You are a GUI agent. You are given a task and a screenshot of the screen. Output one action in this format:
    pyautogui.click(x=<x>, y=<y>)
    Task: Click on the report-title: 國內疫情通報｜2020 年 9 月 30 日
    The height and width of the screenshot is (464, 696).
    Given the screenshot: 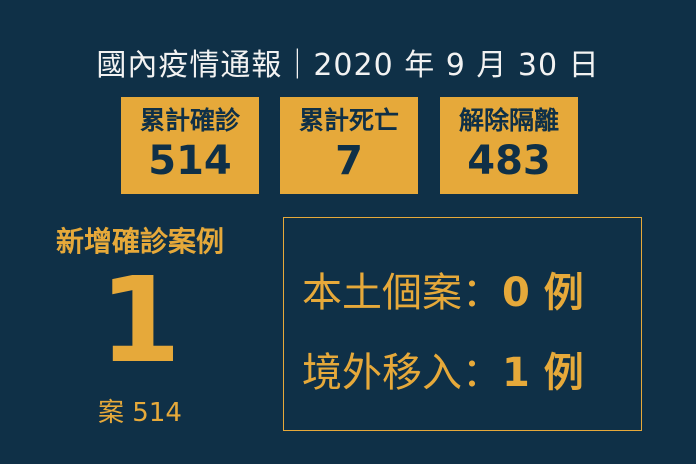 What is the action you would take?
    pyautogui.click(x=348, y=65)
    